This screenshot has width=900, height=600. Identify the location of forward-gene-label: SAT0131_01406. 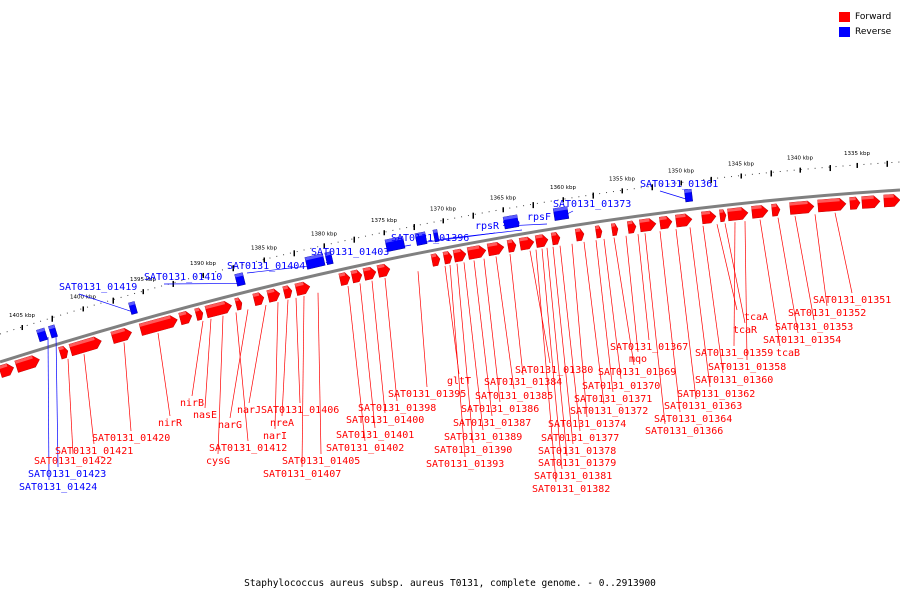
(300, 410).